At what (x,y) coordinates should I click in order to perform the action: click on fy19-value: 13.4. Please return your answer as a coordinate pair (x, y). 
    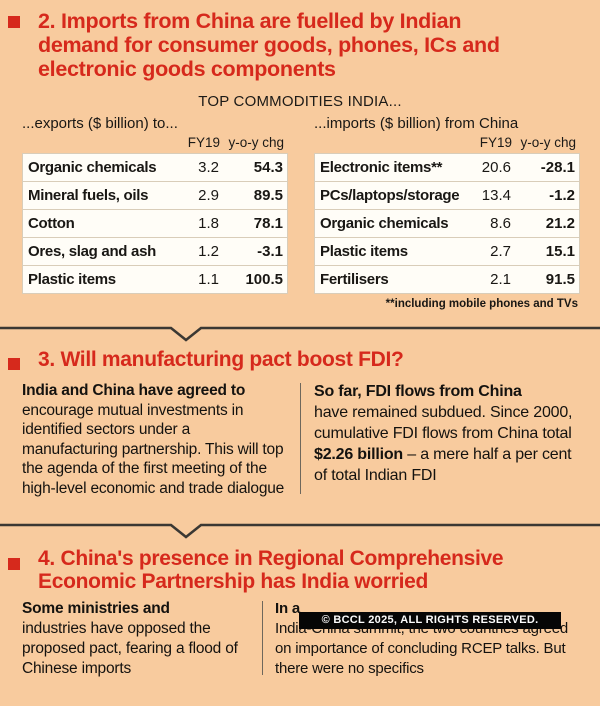
    Looking at the image, I should click on (496, 195).